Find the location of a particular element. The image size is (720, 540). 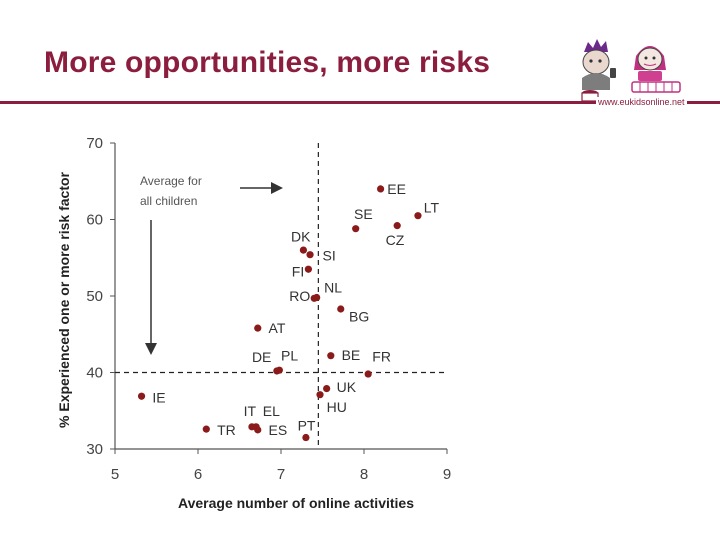

data-point-be is located at coordinates (331, 356).